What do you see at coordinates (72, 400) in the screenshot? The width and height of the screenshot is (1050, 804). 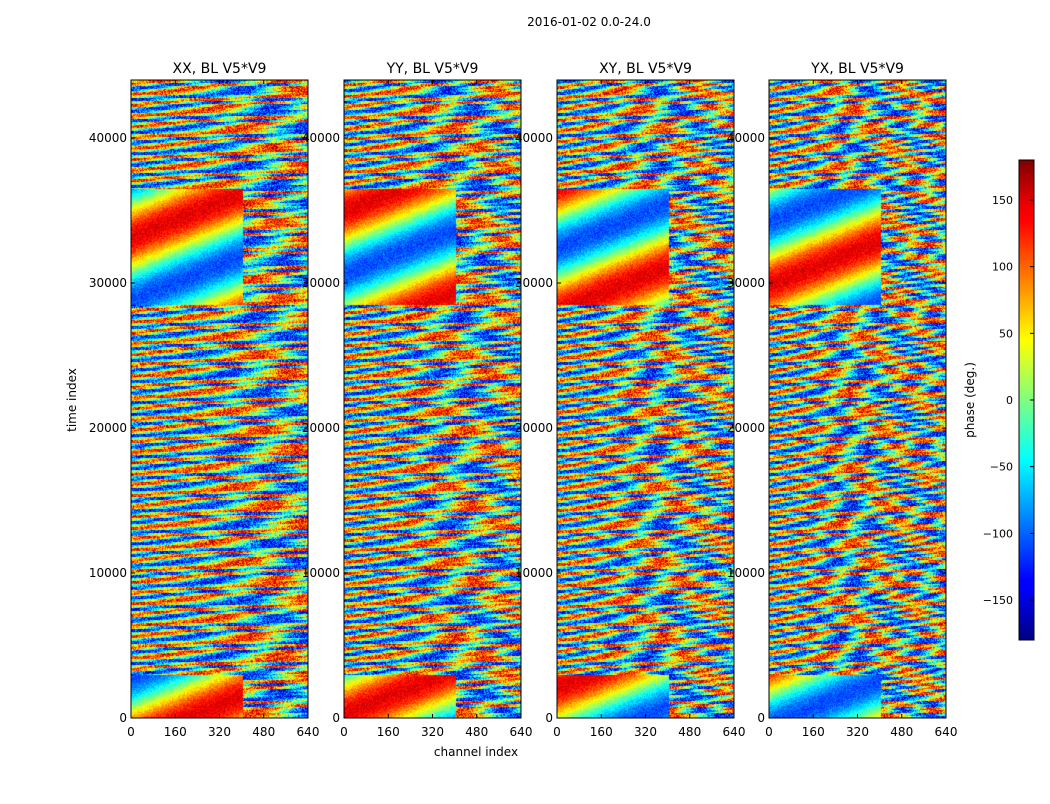 I see `y-axis-label: time index` at bounding box center [72, 400].